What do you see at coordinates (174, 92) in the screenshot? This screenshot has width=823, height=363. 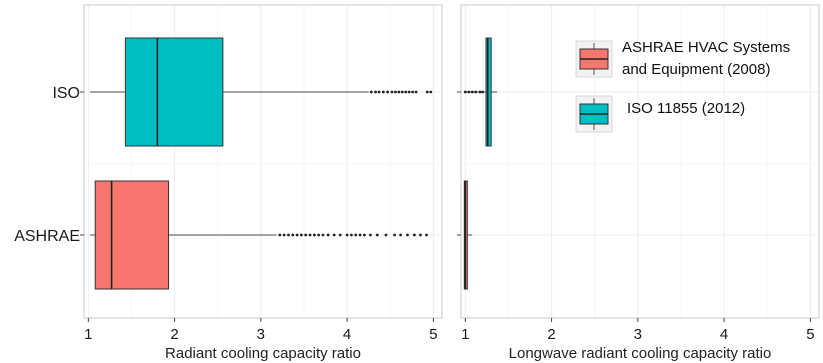 I see `left-box-iso` at bounding box center [174, 92].